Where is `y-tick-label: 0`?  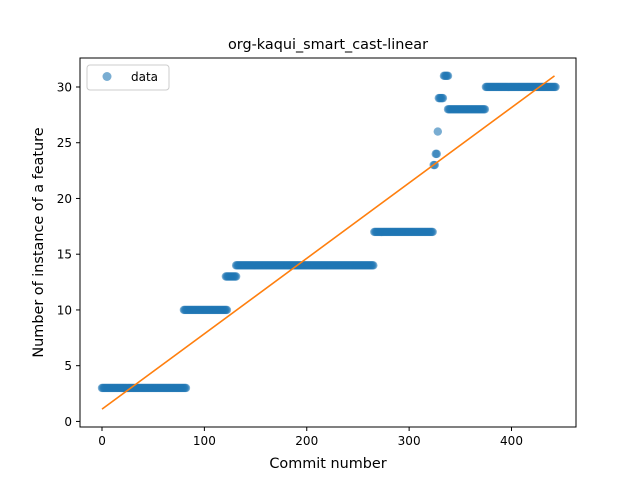 y-tick-label: 0 is located at coordinates (68, 422).